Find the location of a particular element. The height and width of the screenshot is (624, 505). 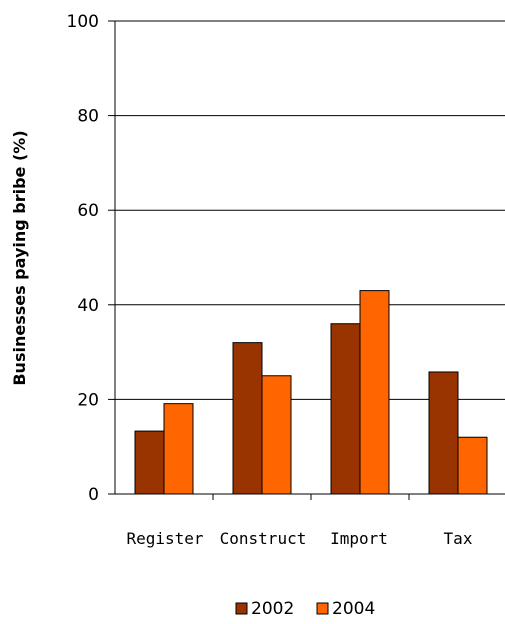

y-tick-label: 60 is located at coordinates (88, 211).